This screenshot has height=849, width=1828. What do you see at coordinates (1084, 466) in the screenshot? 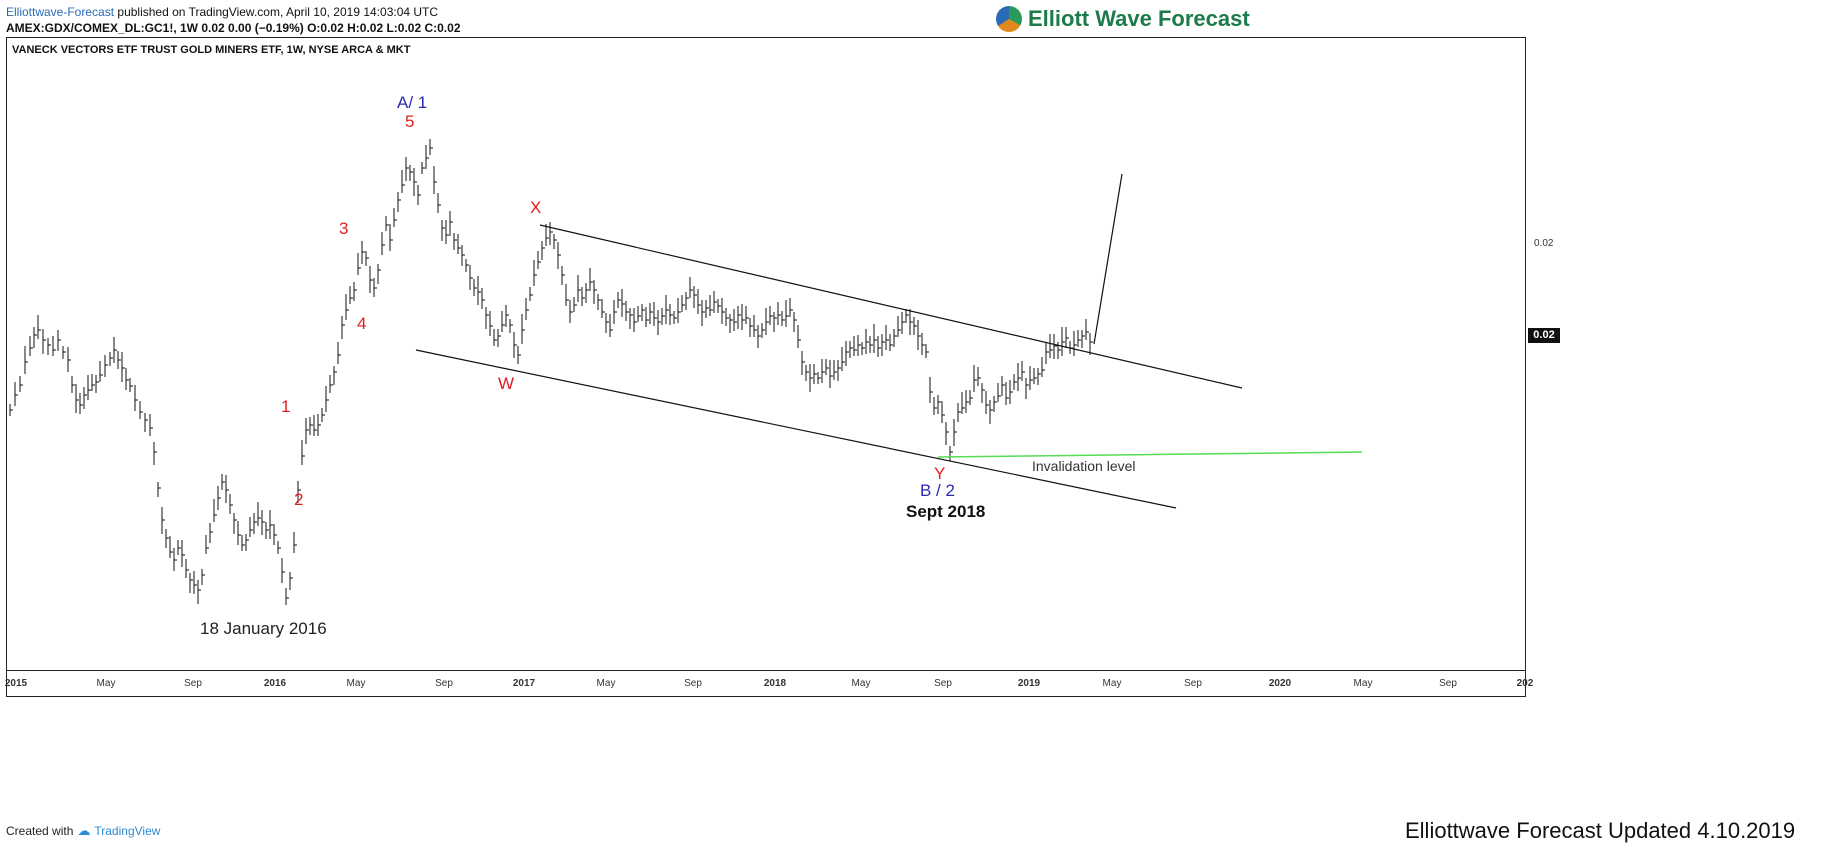
I see `annotation-invalidation: Invalidation level` at bounding box center [1084, 466].